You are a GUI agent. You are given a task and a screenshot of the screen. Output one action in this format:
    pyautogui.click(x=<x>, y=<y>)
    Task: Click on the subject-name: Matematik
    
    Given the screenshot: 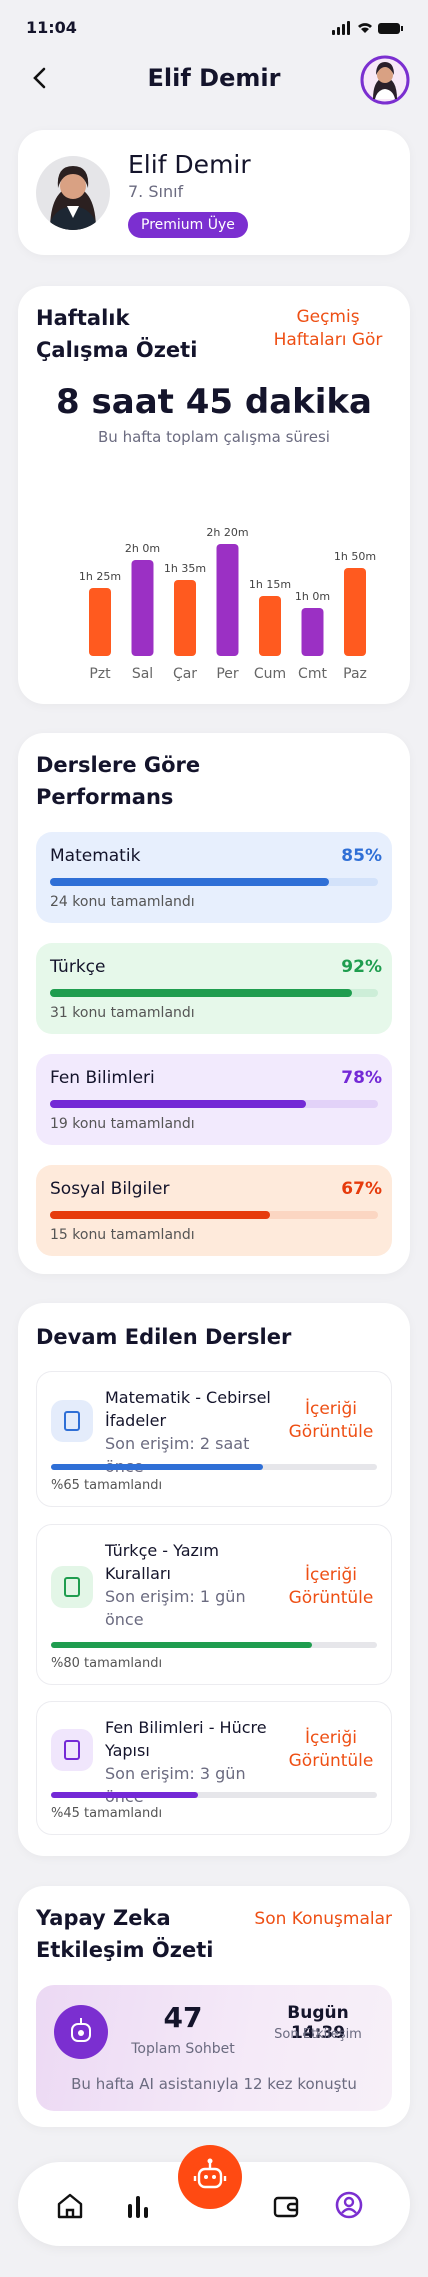 What is the action you would take?
    pyautogui.click(x=95, y=856)
    